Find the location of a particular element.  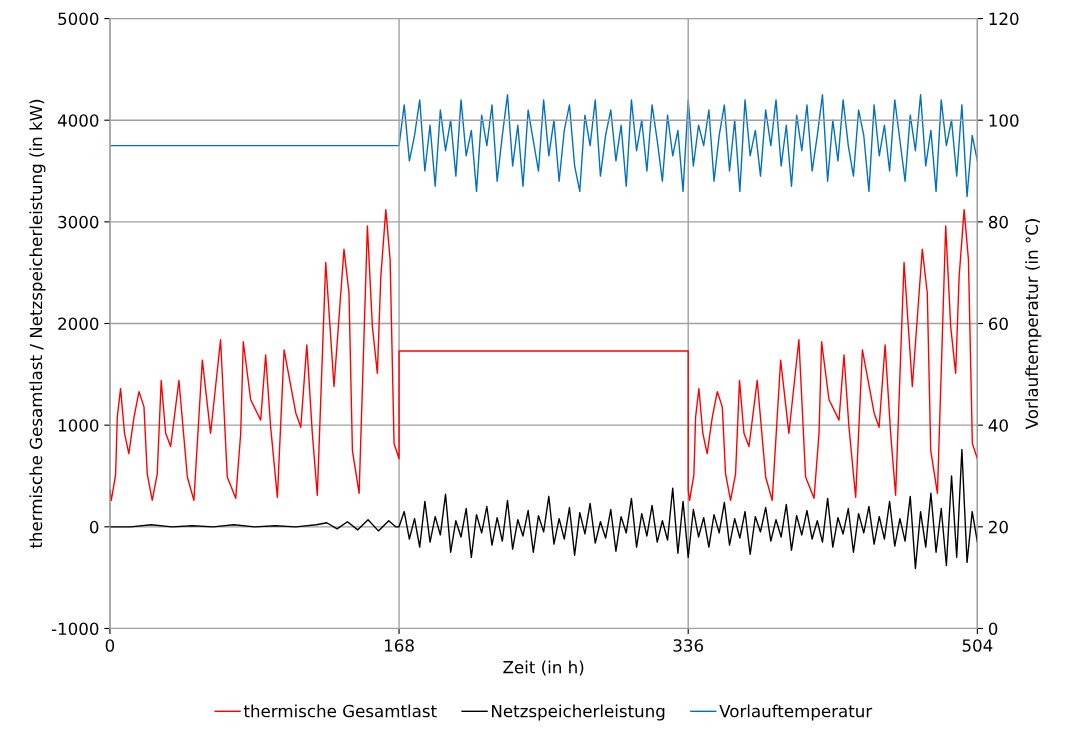

x-tick-label: 168 is located at coordinates (399, 645).